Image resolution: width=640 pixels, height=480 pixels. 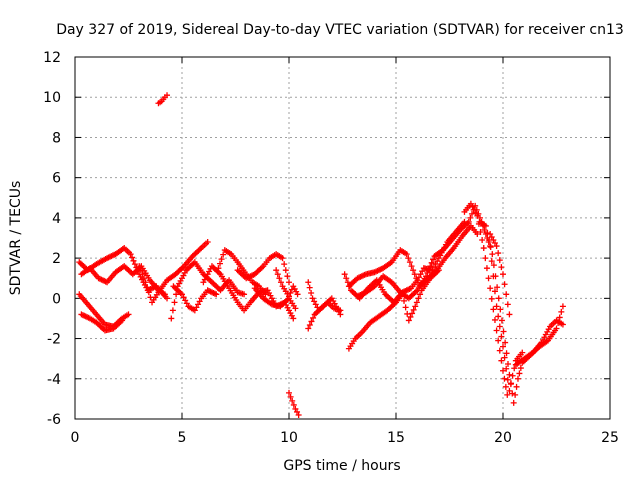 What do you see at coordinates (52, 98) in the screenshot?
I see `y-tick-label: 10` at bounding box center [52, 98].